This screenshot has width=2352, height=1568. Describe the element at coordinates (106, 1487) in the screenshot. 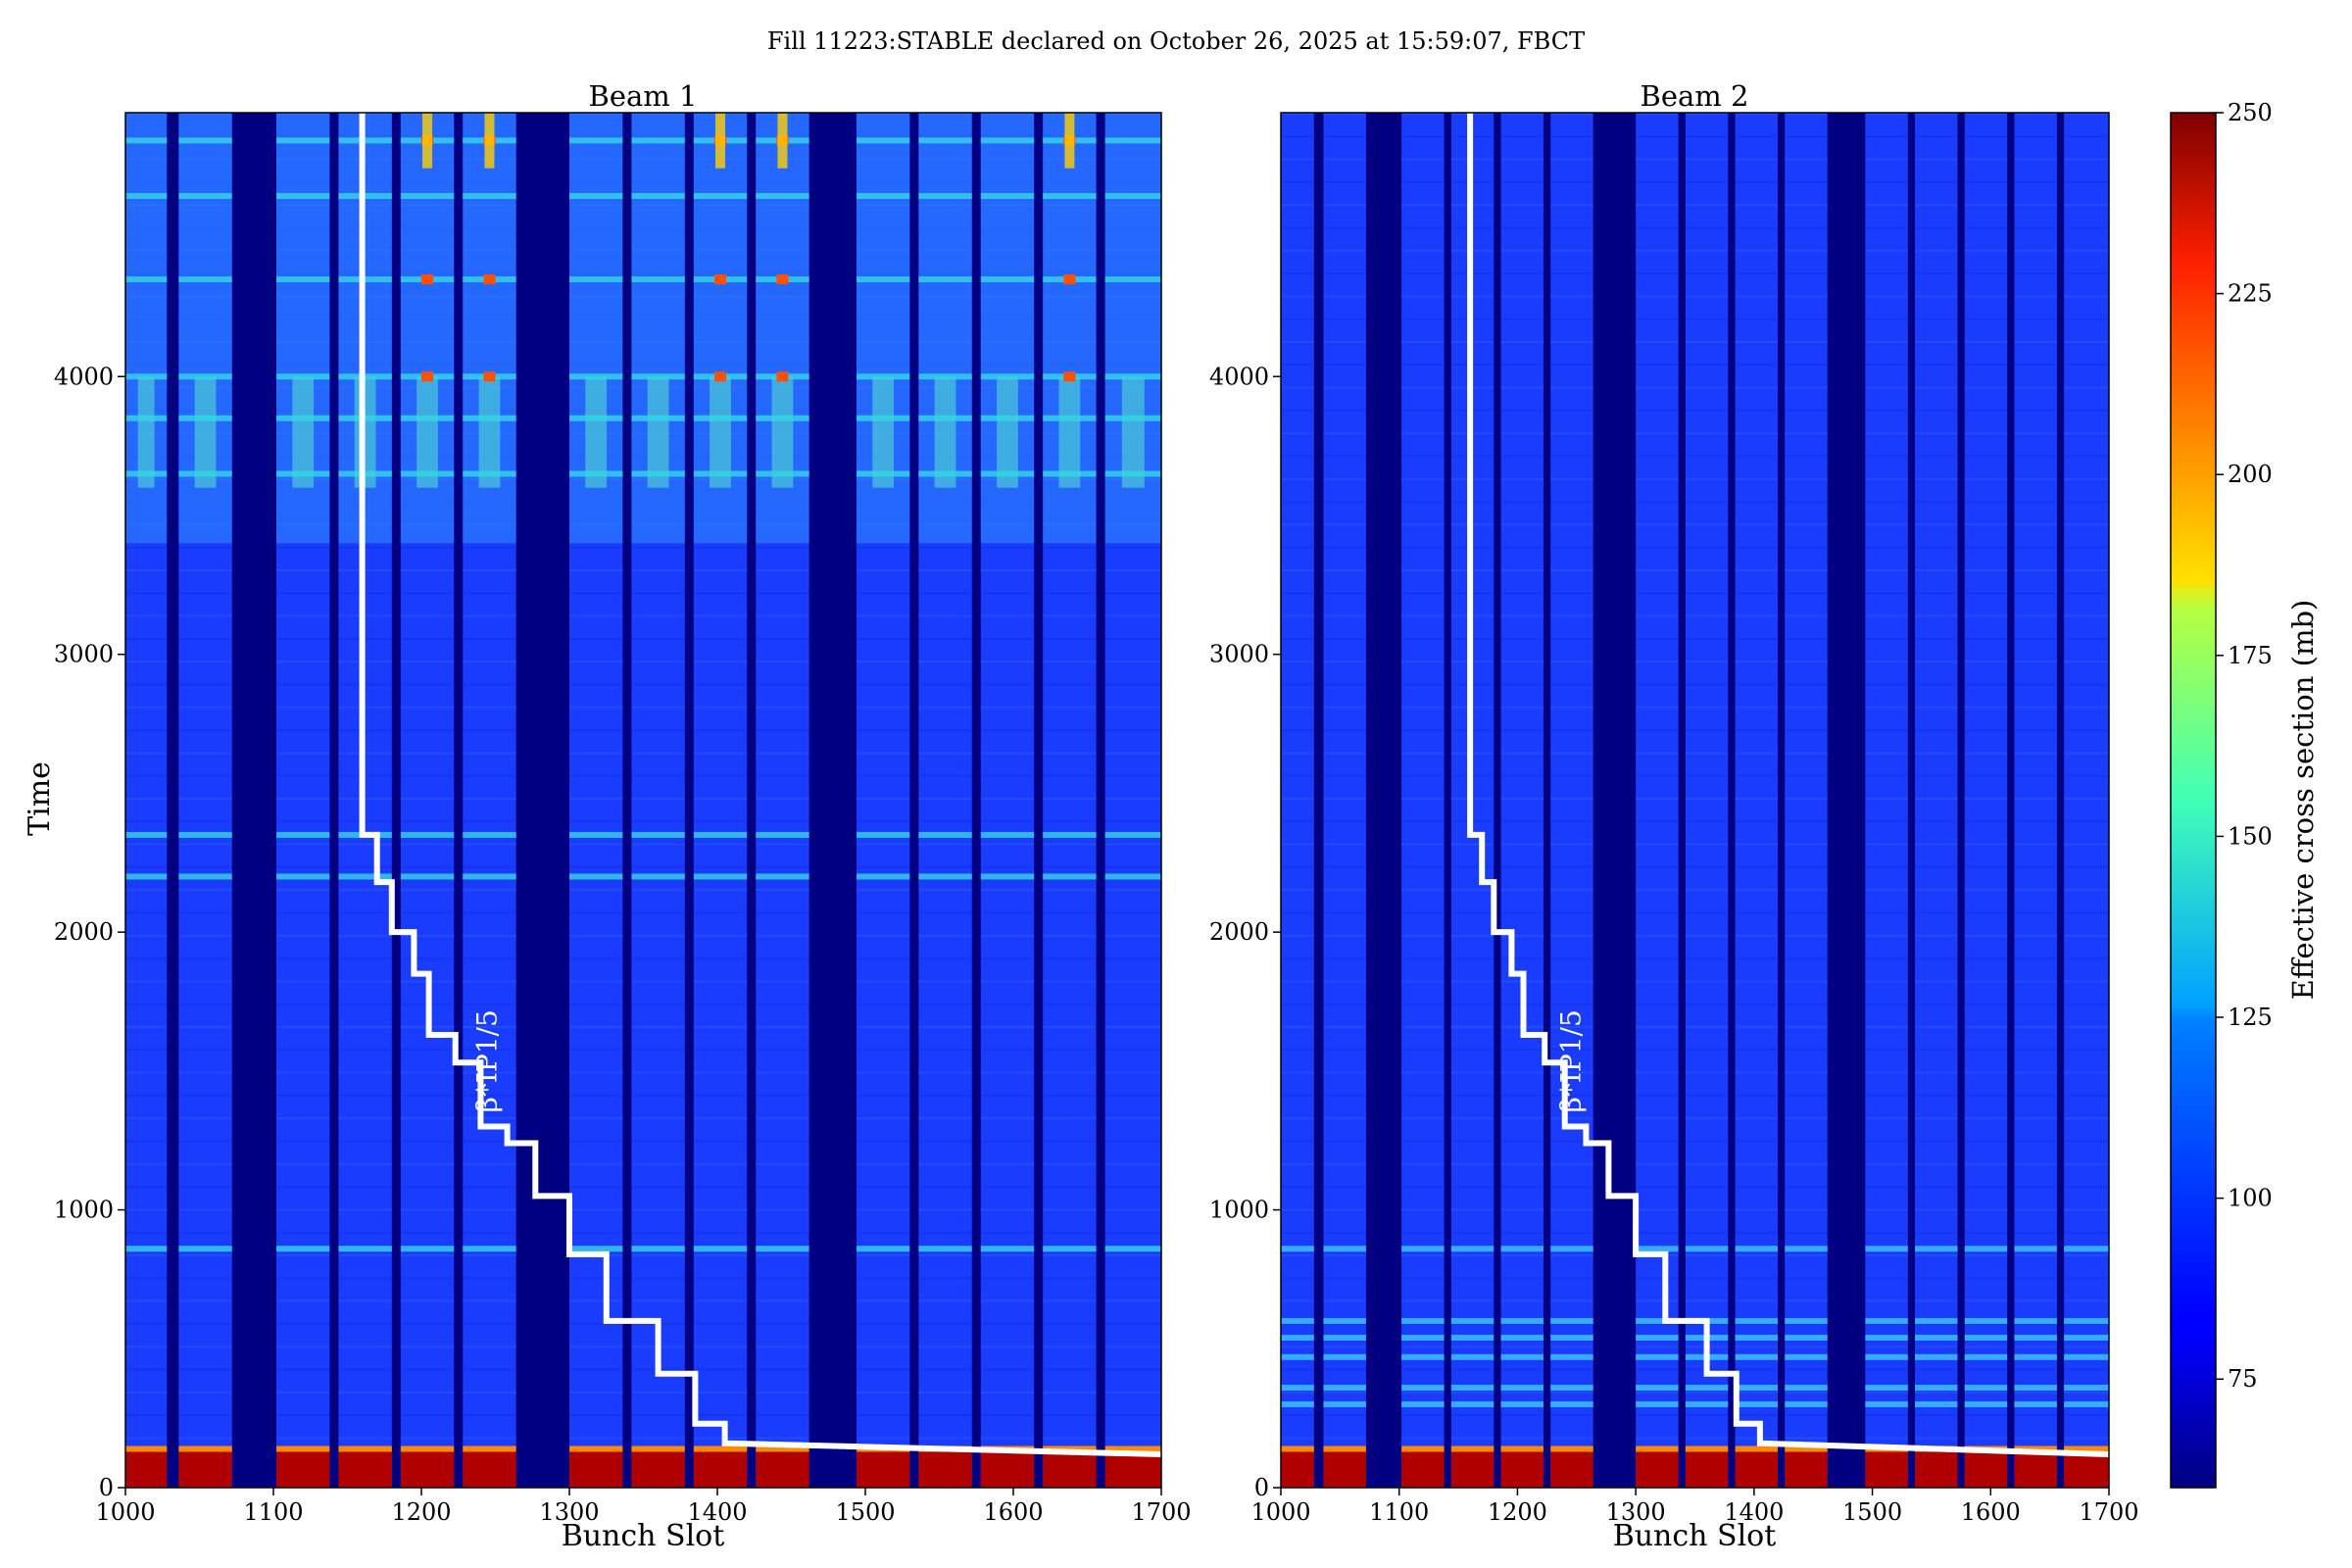

I see `y-tick-label: 0` at that location.